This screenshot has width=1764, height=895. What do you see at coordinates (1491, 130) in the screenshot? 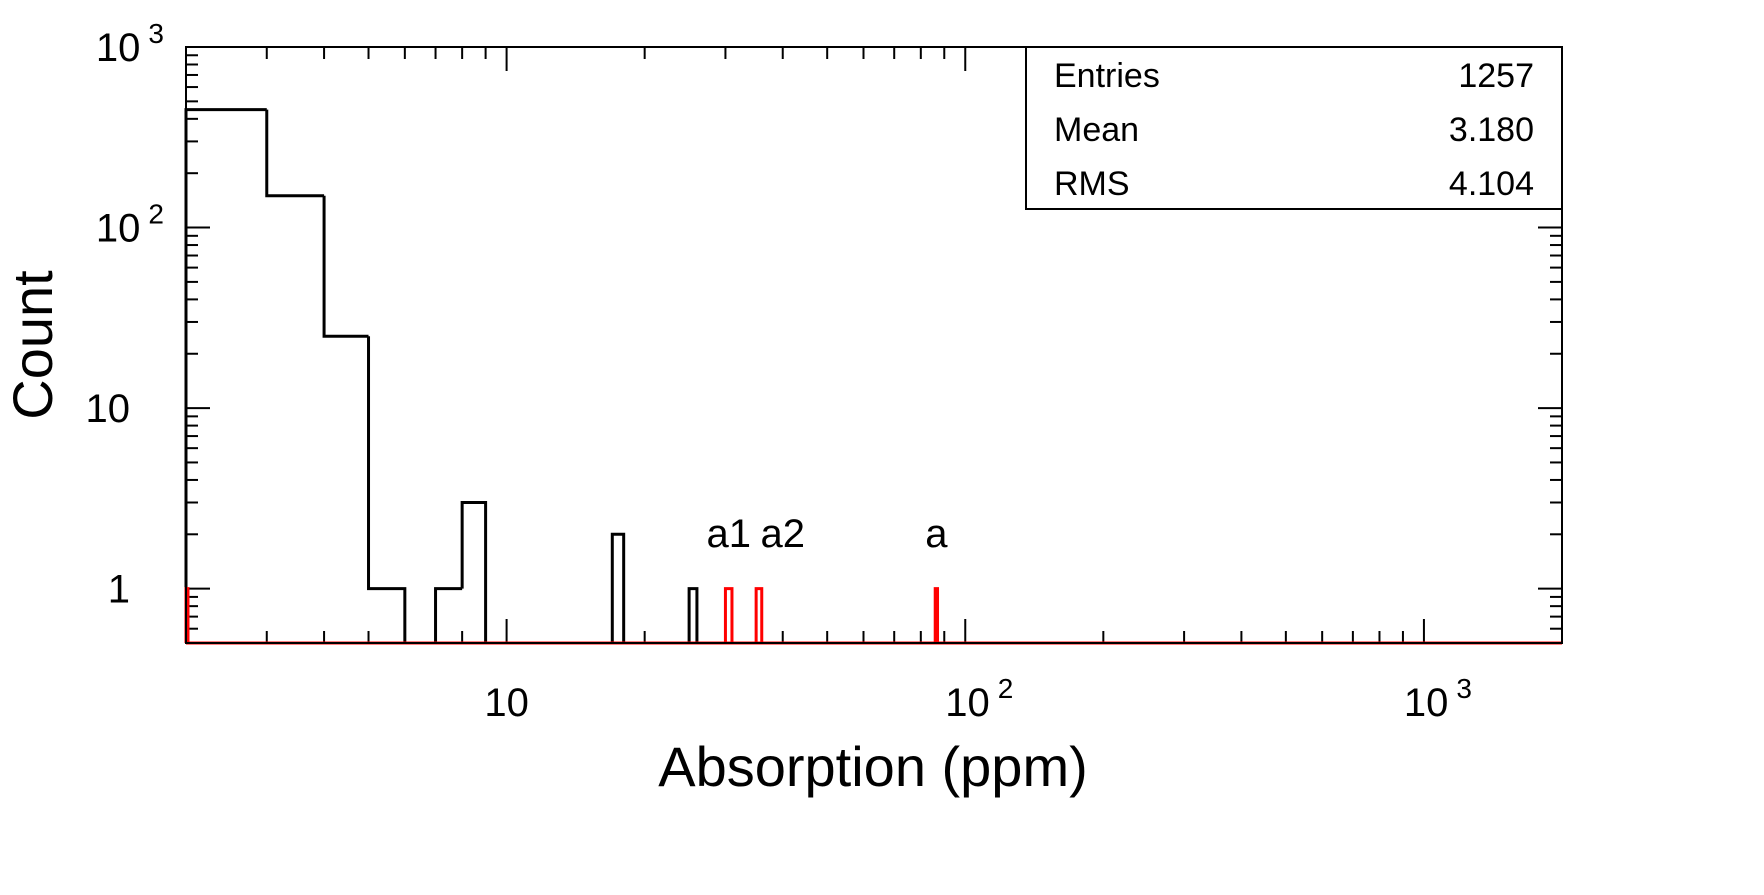
I see `stats-mean-value: 3.180` at bounding box center [1491, 130].